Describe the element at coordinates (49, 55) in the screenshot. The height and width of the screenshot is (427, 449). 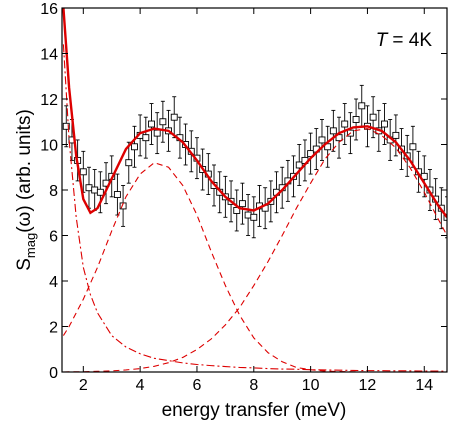
I see `y-tick-label: 14` at that location.